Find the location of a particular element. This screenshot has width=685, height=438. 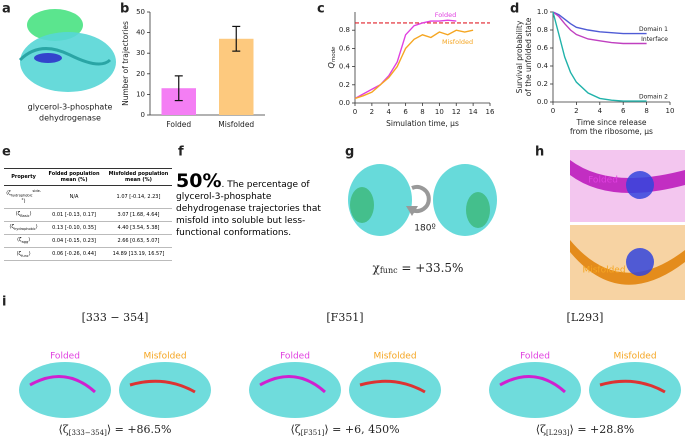

value-cell: 4.40 [3.54, 5.38] is located at coordinates (138, 228).